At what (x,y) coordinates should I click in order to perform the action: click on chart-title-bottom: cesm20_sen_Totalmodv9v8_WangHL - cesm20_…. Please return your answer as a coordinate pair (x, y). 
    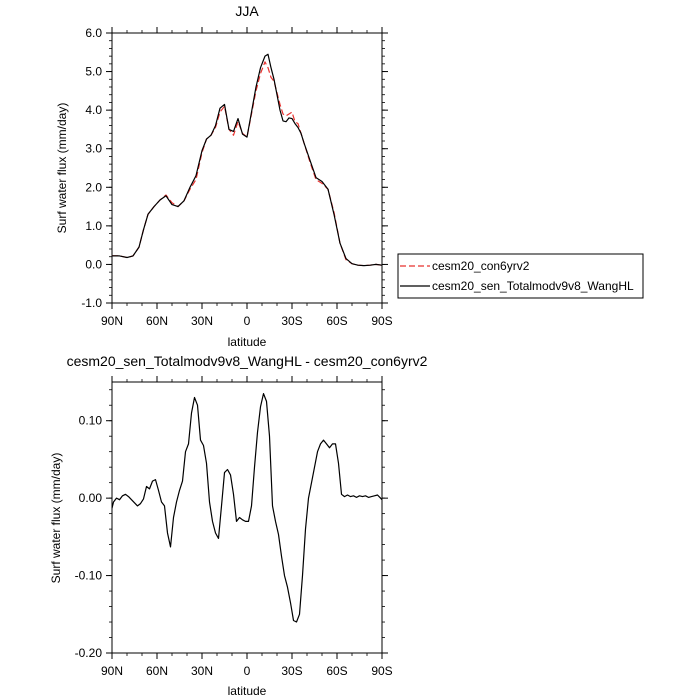
    Looking at the image, I should click on (247, 361).